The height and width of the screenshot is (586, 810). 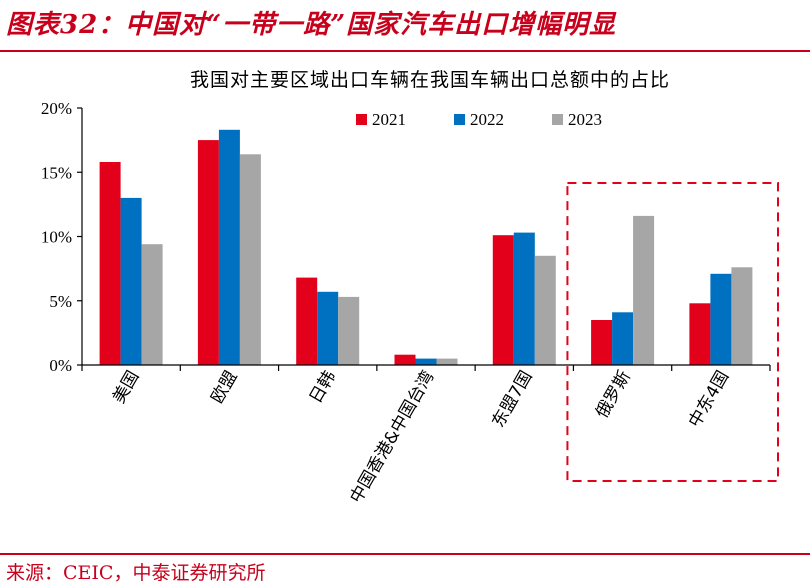 What do you see at coordinates (487, 119) in the screenshot?
I see `legend-label-2022: 2022` at bounding box center [487, 119].